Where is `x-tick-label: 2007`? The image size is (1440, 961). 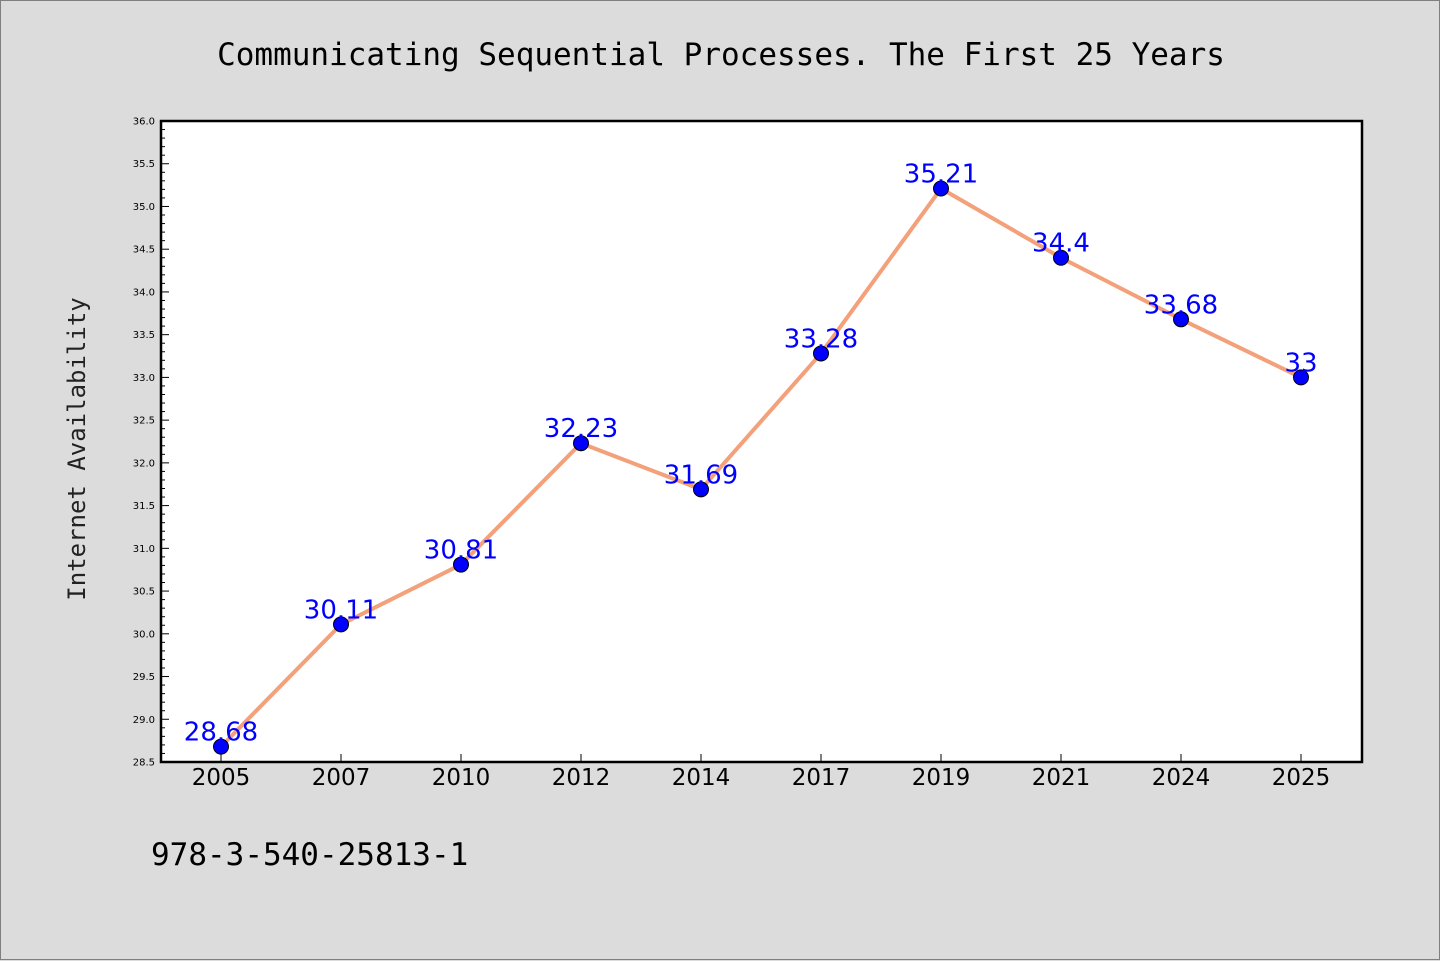 x-tick-label: 2007 is located at coordinates (341, 778).